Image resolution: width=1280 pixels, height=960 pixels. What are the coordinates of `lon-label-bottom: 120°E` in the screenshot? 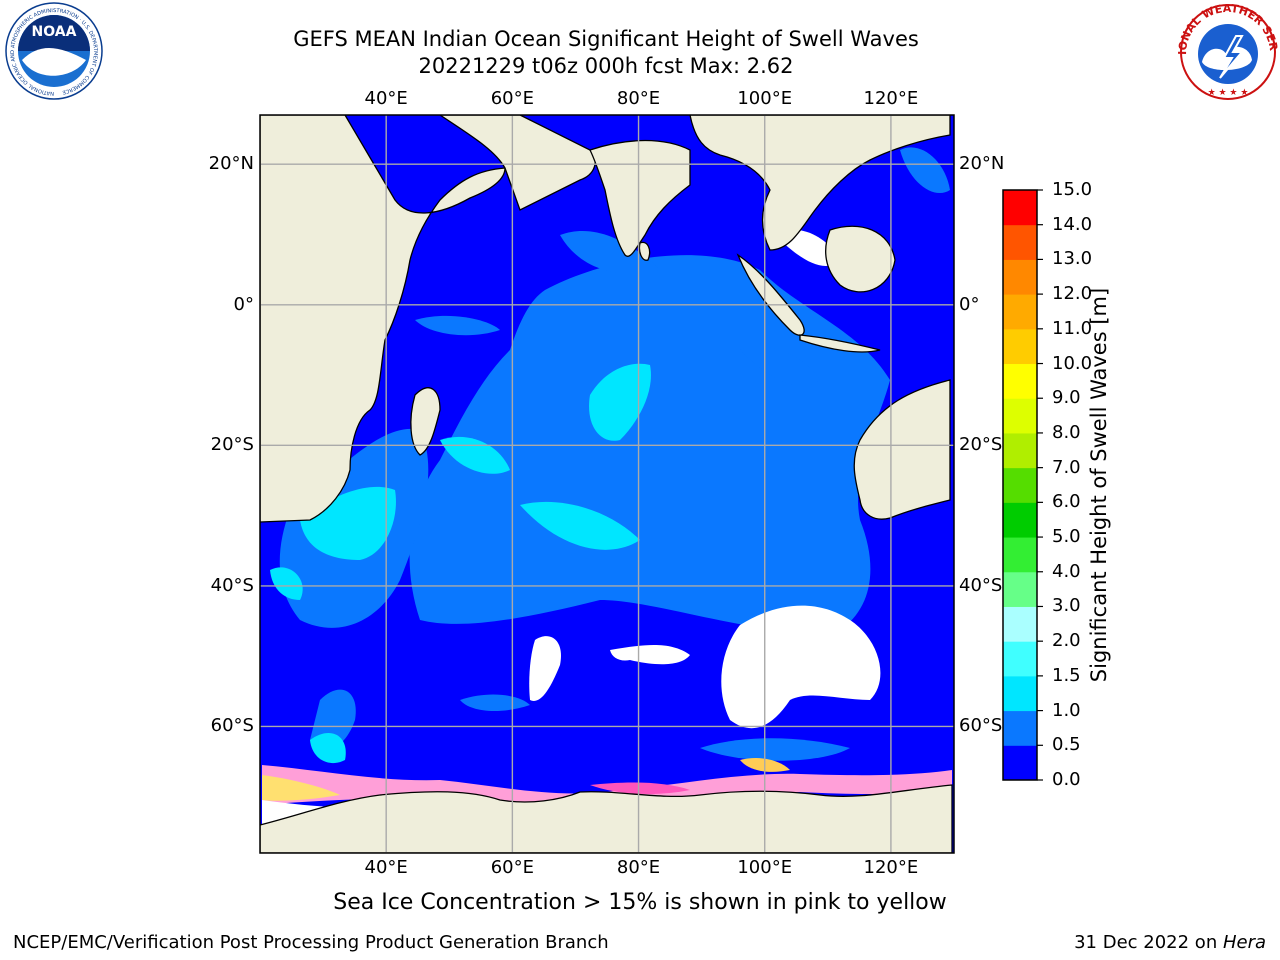 It's located at (891, 867).